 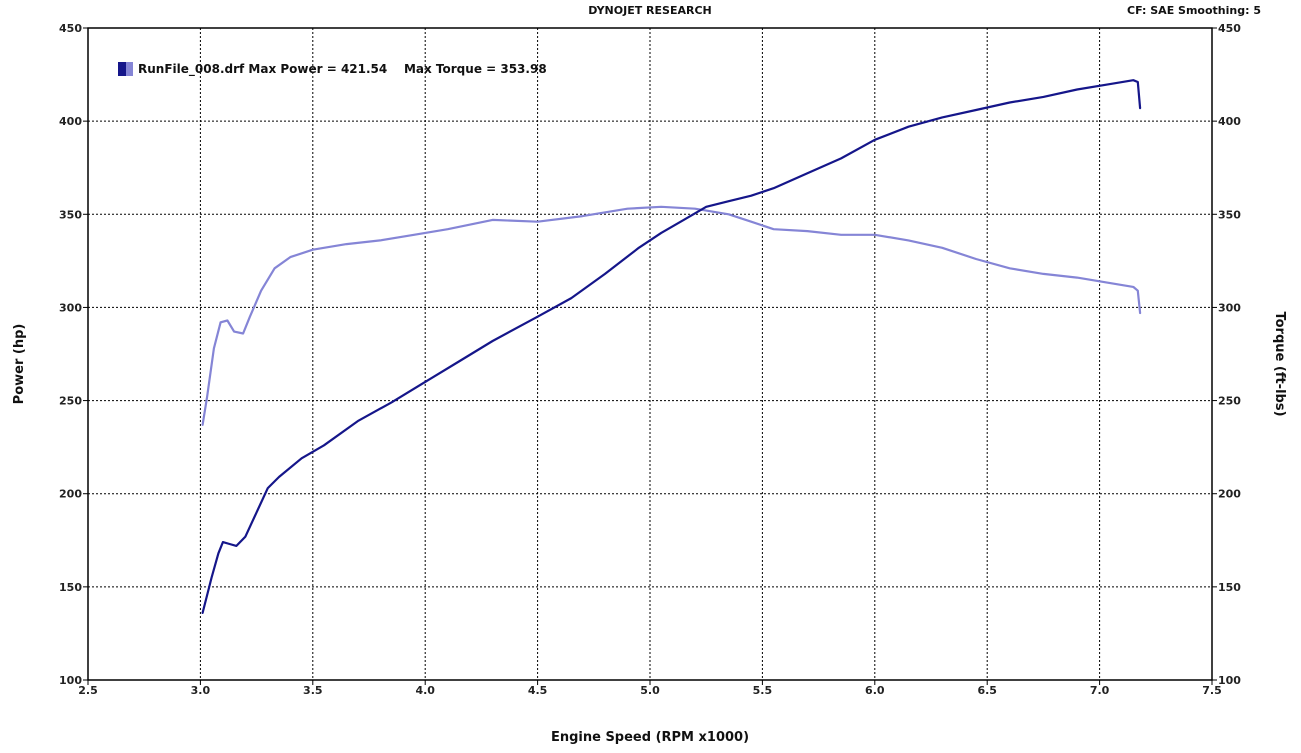 I want to click on y-right-tick-label: 150, so click(x=1229, y=587).